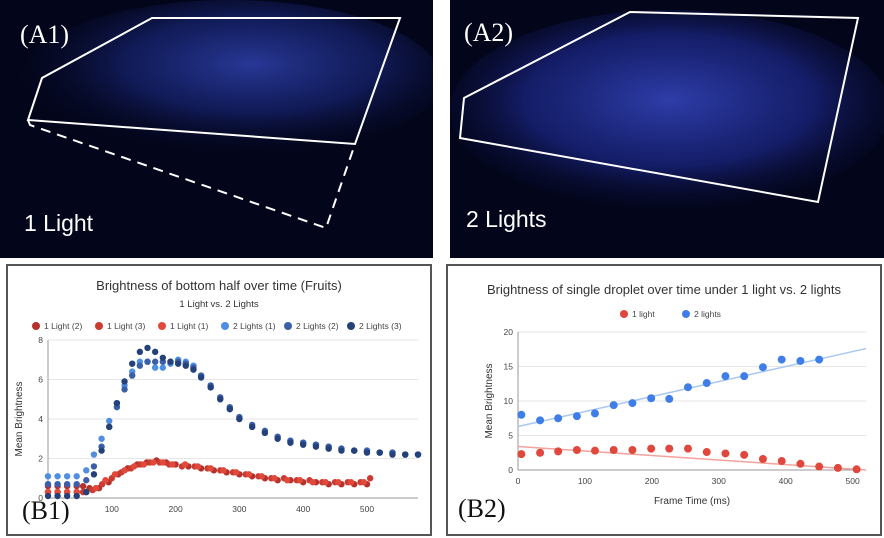 Image resolution: width=884 pixels, height=538 pixels. Describe the element at coordinates (226, 80) in the screenshot. I see `droplet-glow` at that location.